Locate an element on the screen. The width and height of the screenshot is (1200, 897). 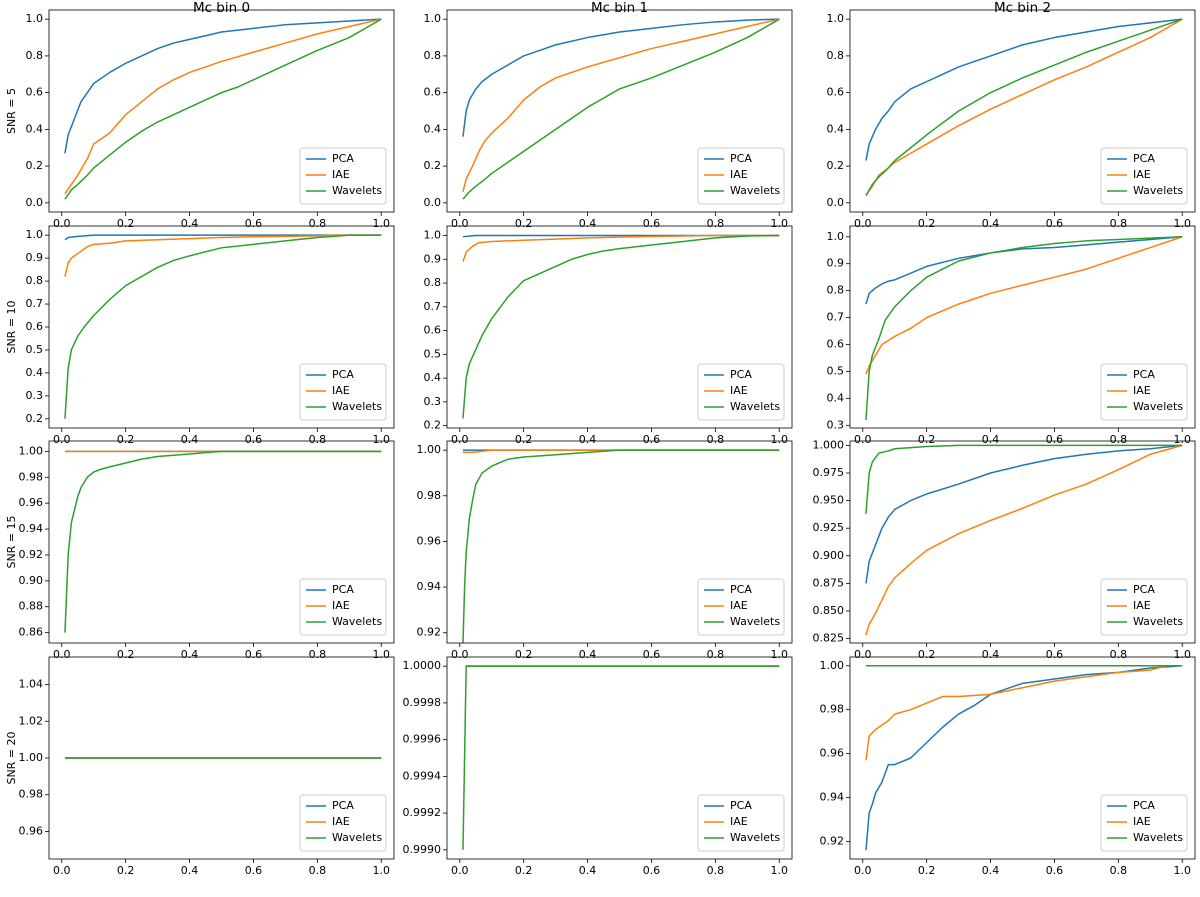
y-tick-label: 0.90 is located at coordinates (31, 580).